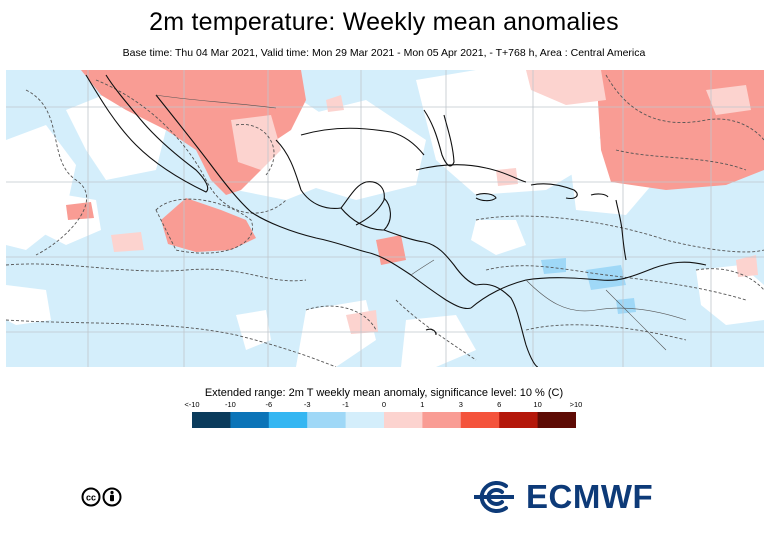 This screenshot has width=768, height=540. I want to click on ecmwf-logo-icon, so click(494, 497).